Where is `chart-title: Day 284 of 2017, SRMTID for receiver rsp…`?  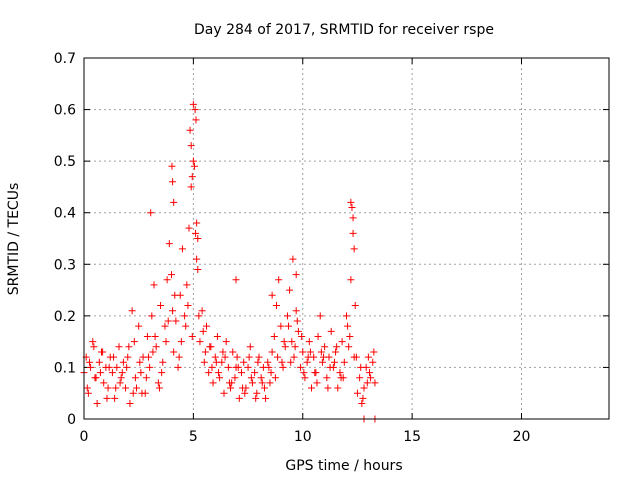
chart-title: Day 284 of 2017, SRMTID for receiver rsp… is located at coordinates (344, 30).